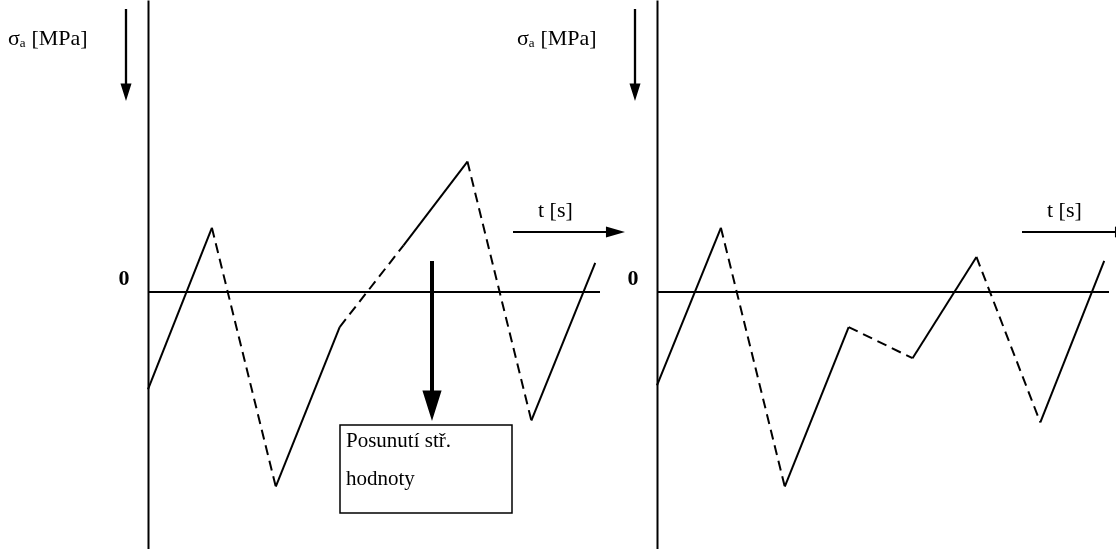 This screenshot has height=549, width=1116. What do you see at coordinates (399, 459) in the screenshot?
I see `annotation: Posunutí stř. hodnoty` at bounding box center [399, 459].